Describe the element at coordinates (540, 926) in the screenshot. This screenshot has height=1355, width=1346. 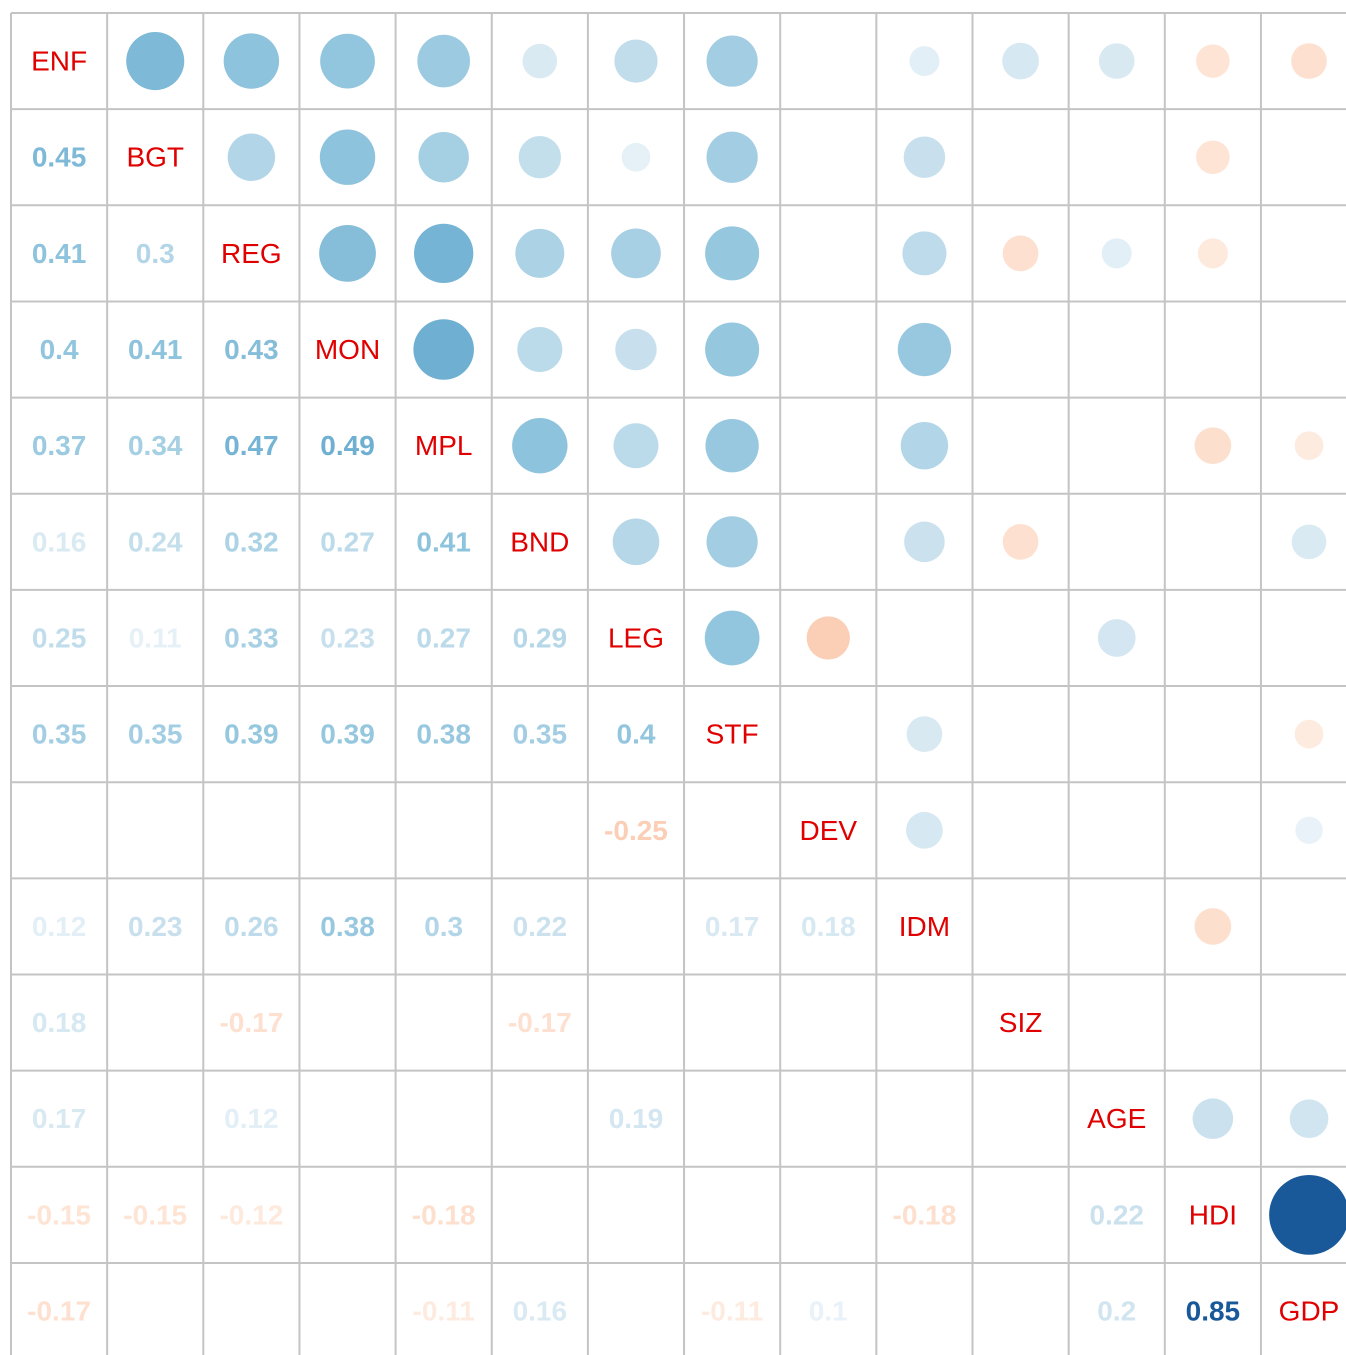
I see `value-label: 0.22` at that location.